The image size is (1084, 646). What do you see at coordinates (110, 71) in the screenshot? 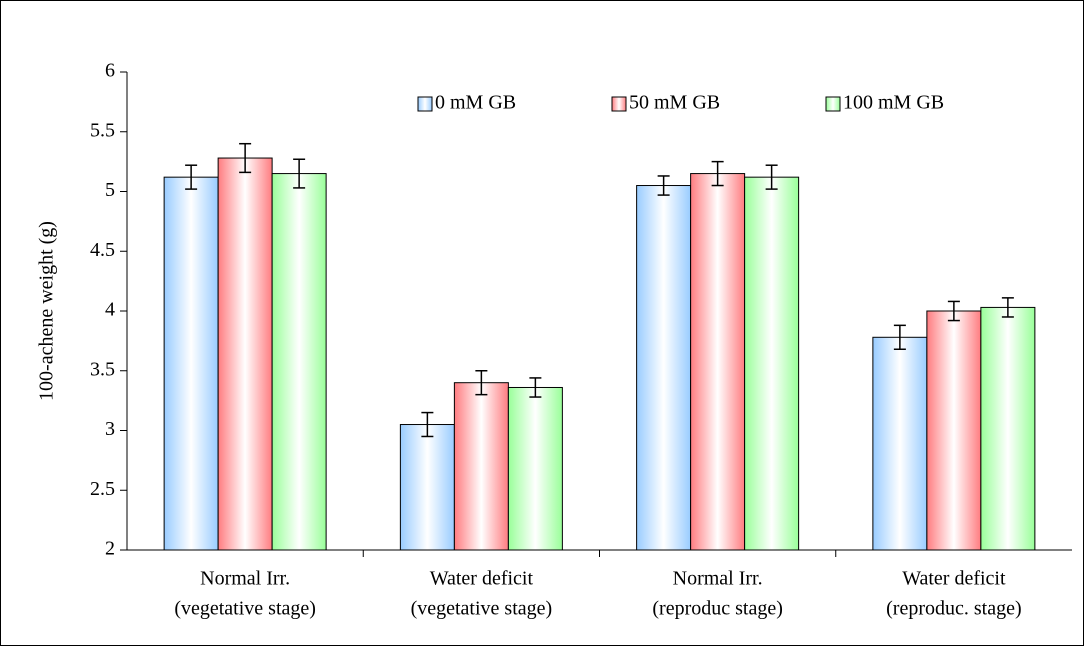
I see `y-tick-label: 6` at bounding box center [110, 71].